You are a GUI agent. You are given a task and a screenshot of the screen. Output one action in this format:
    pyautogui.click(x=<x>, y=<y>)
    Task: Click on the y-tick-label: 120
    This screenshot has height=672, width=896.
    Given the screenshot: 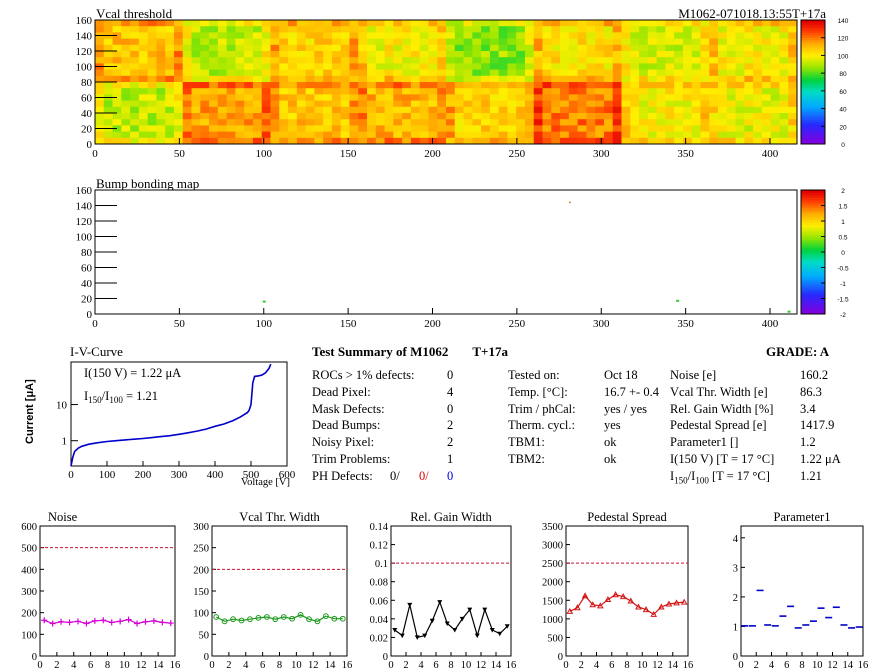 What is the action you would take?
    pyautogui.click(x=84, y=222)
    